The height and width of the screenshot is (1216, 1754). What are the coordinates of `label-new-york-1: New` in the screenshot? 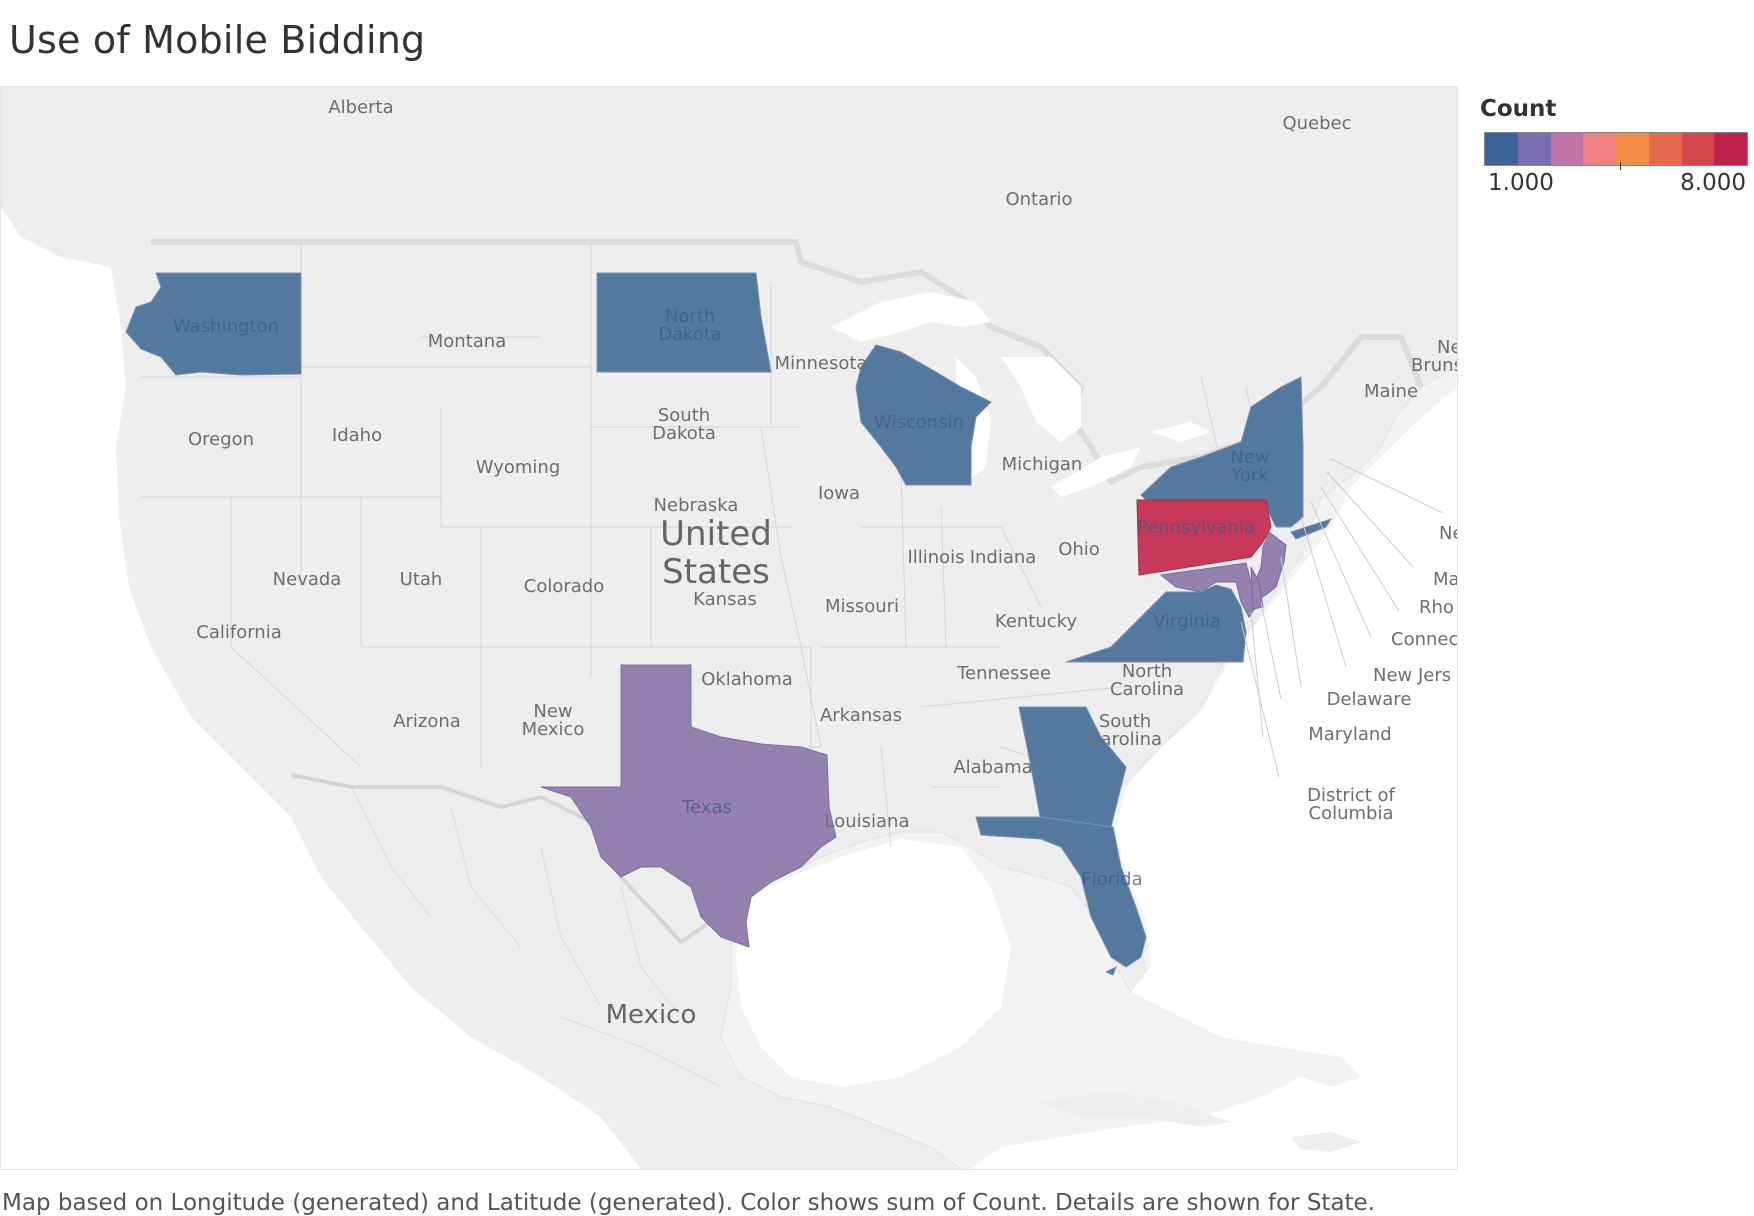 It's located at (1249, 457).